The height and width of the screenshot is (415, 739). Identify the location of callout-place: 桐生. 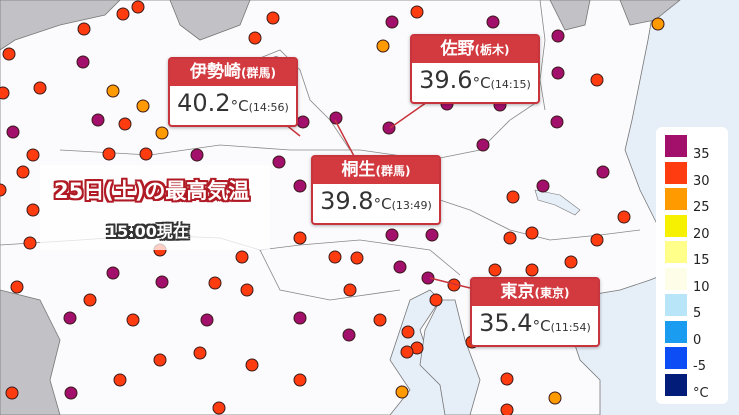
(358, 170).